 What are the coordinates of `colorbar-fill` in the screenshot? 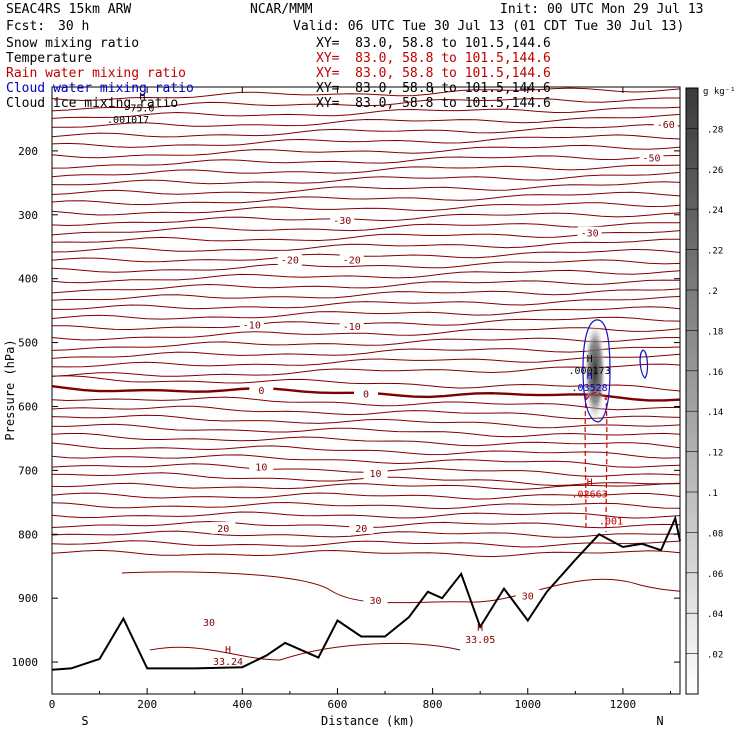 It's located at (692, 391).